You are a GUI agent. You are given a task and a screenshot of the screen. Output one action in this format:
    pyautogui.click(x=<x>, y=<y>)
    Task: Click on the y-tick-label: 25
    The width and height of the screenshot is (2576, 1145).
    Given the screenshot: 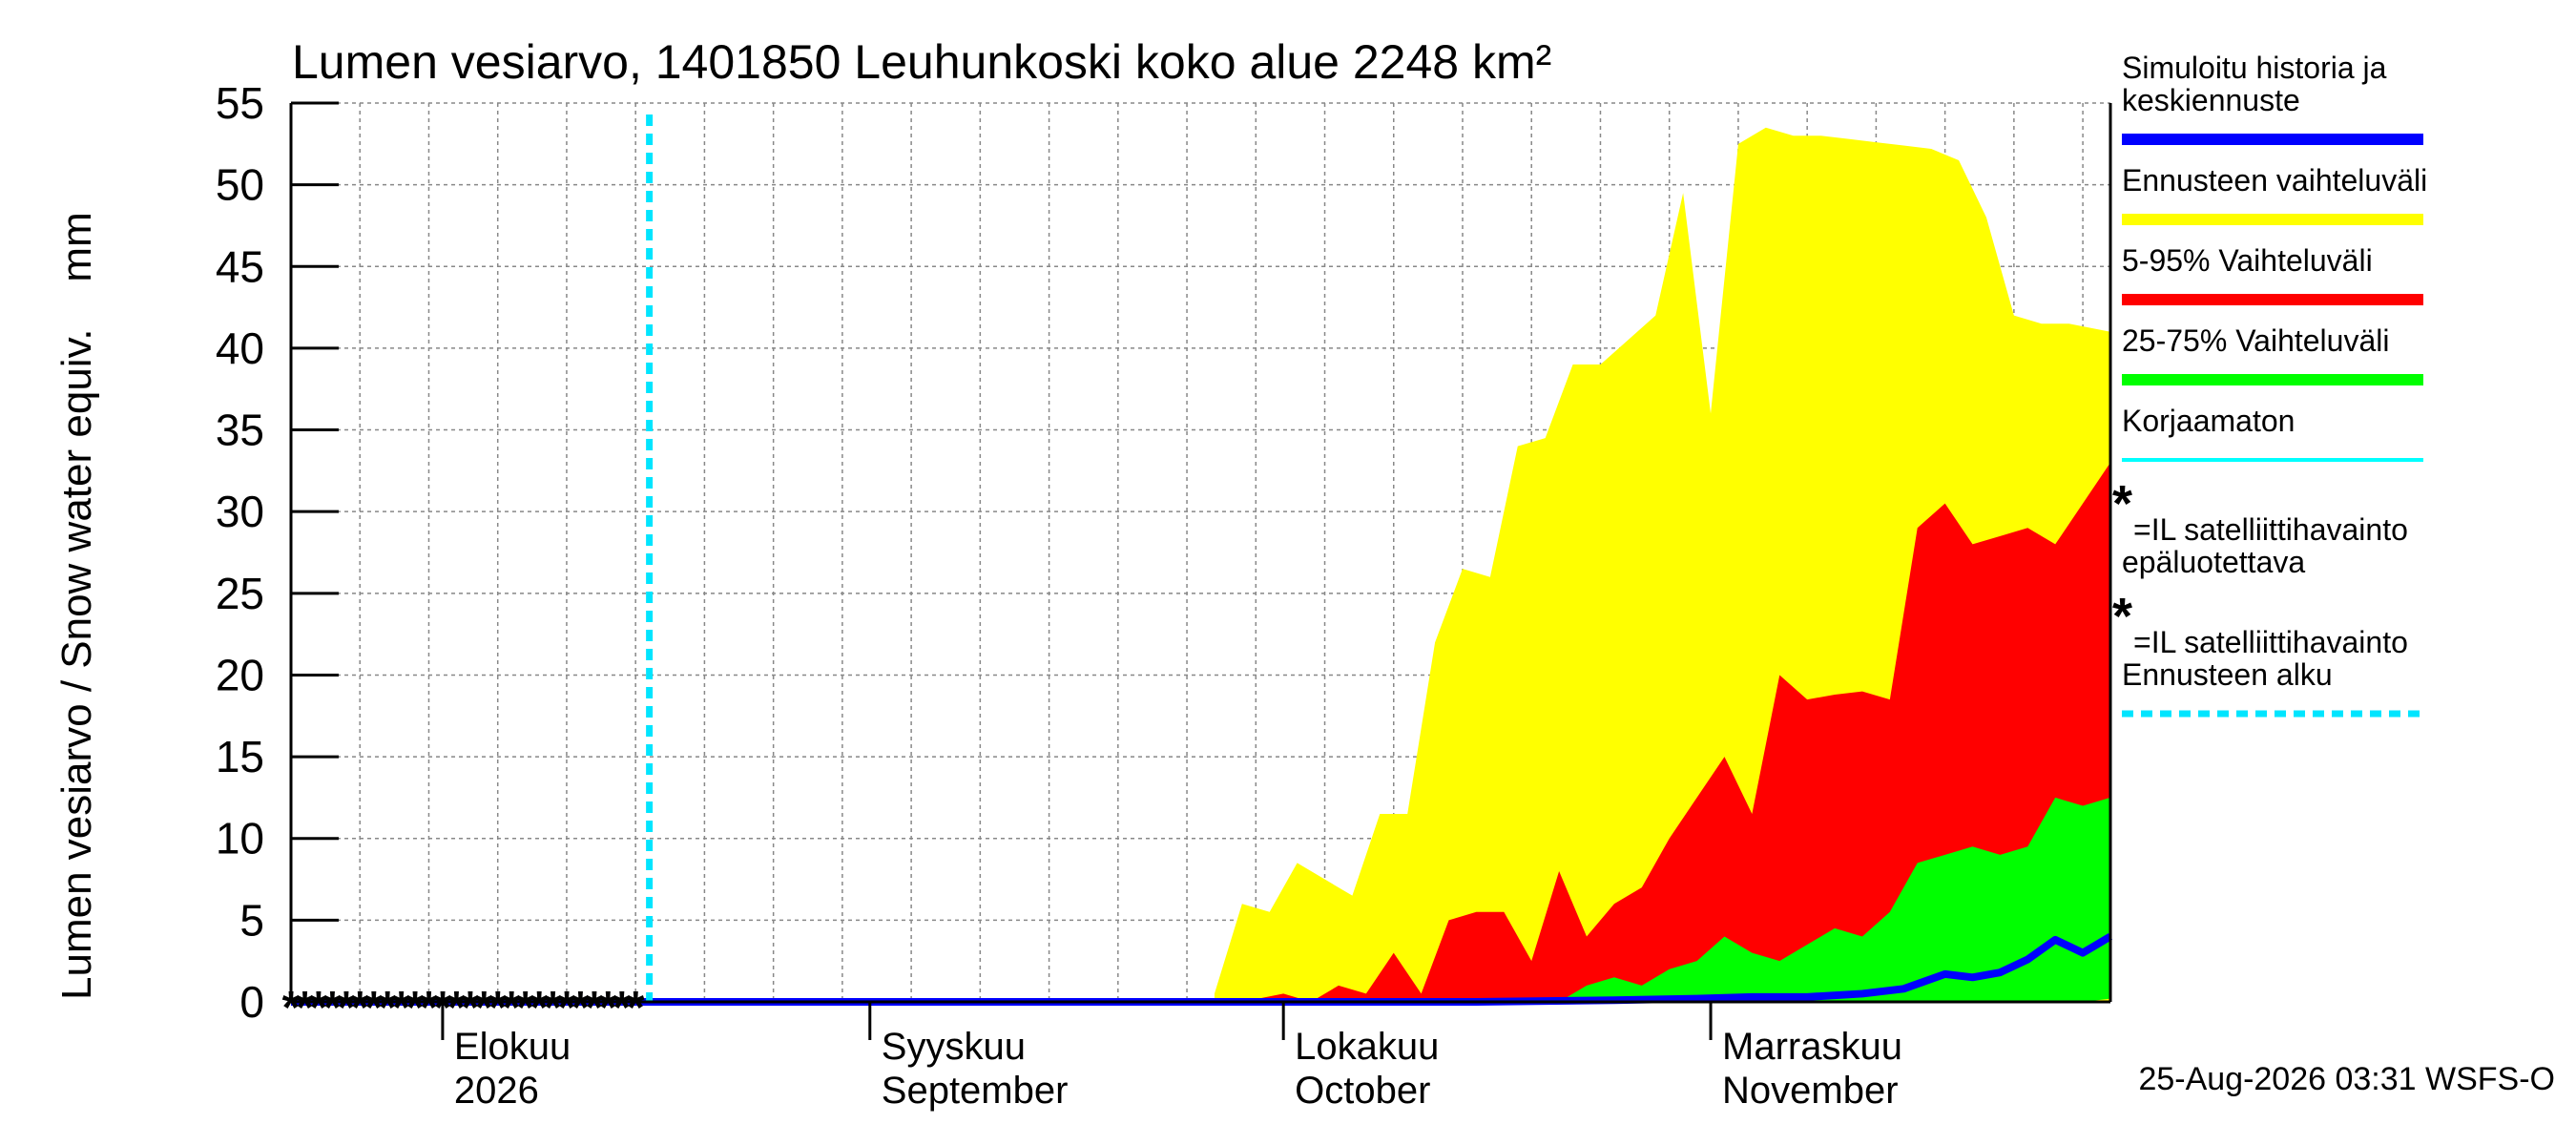 What is the action you would take?
    pyautogui.click(x=240, y=594)
    